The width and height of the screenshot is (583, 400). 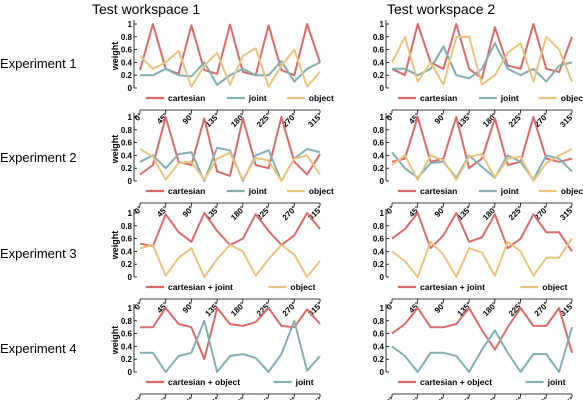 I want to click on row-label-experiment-1: Experiment 1, so click(x=38, y=63).